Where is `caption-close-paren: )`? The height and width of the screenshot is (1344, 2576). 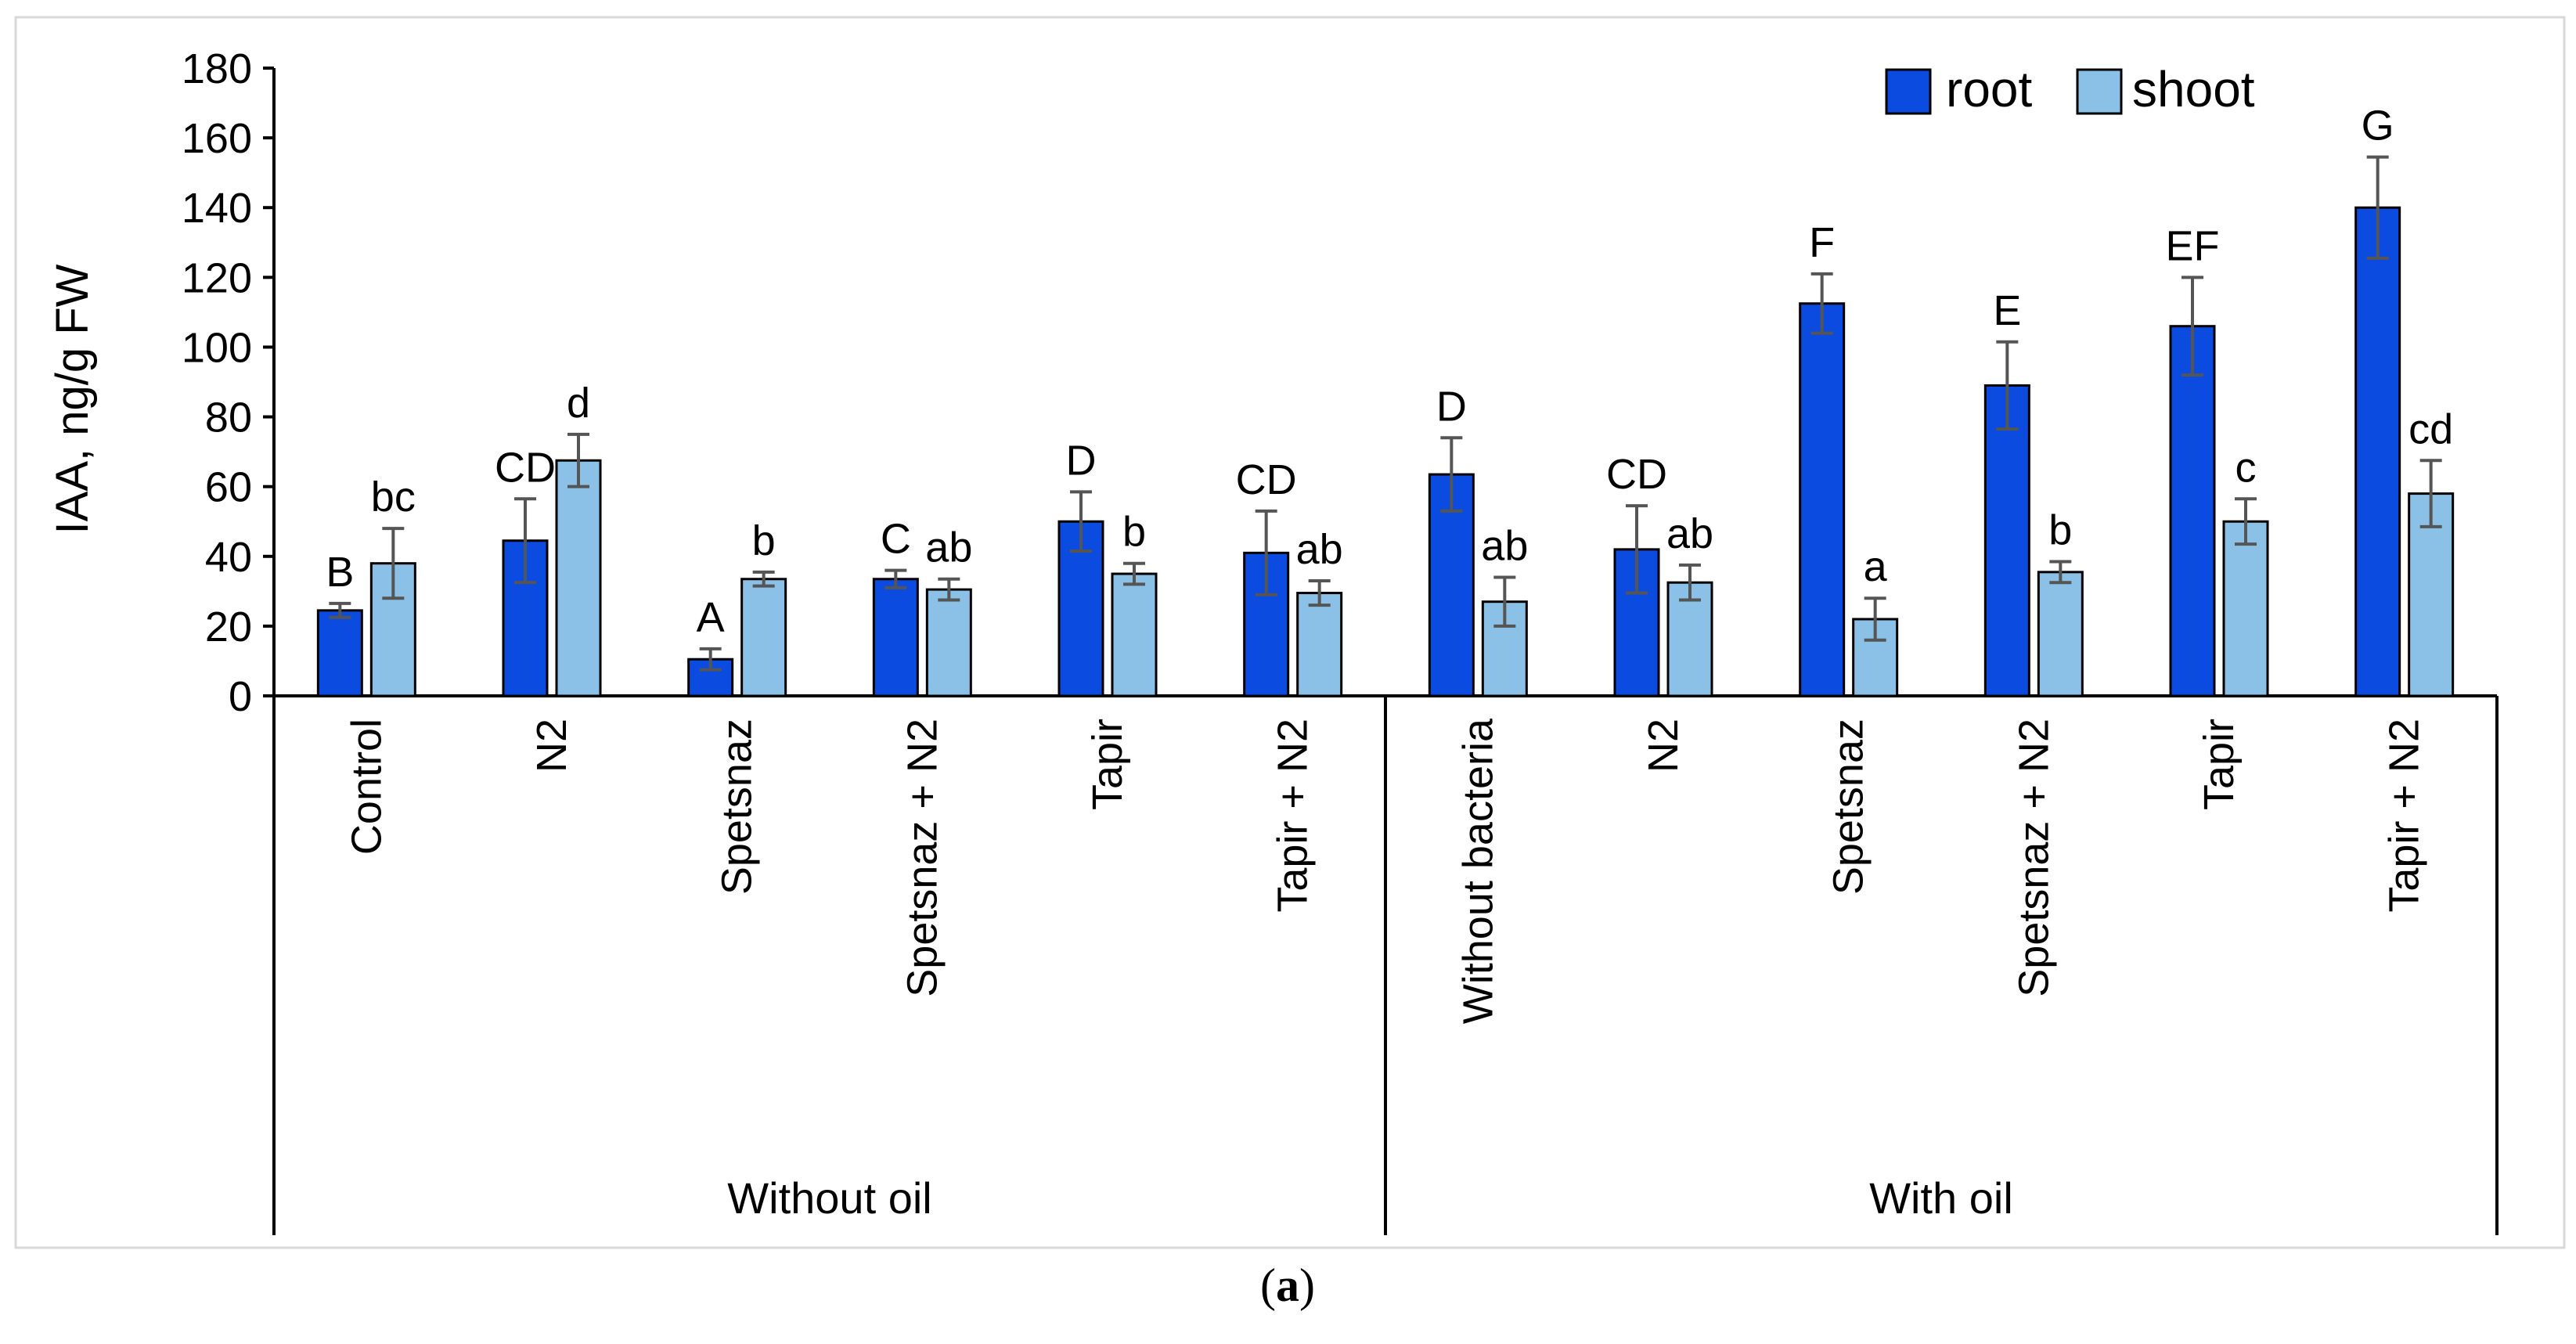 caption-close-paren: ) is located at coordinates (1307, 1285).